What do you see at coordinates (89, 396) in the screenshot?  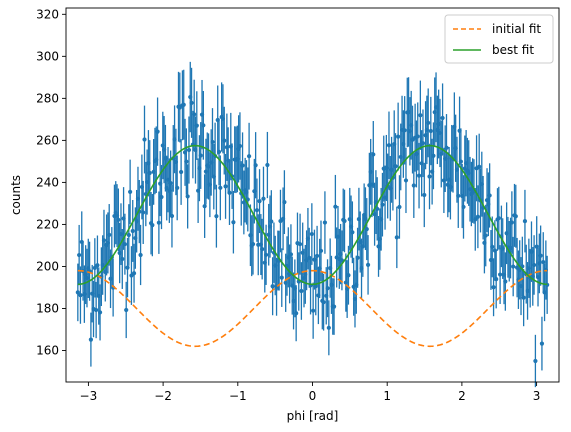 I see `x-tick-label: −3` at bounding box center [89, 396].